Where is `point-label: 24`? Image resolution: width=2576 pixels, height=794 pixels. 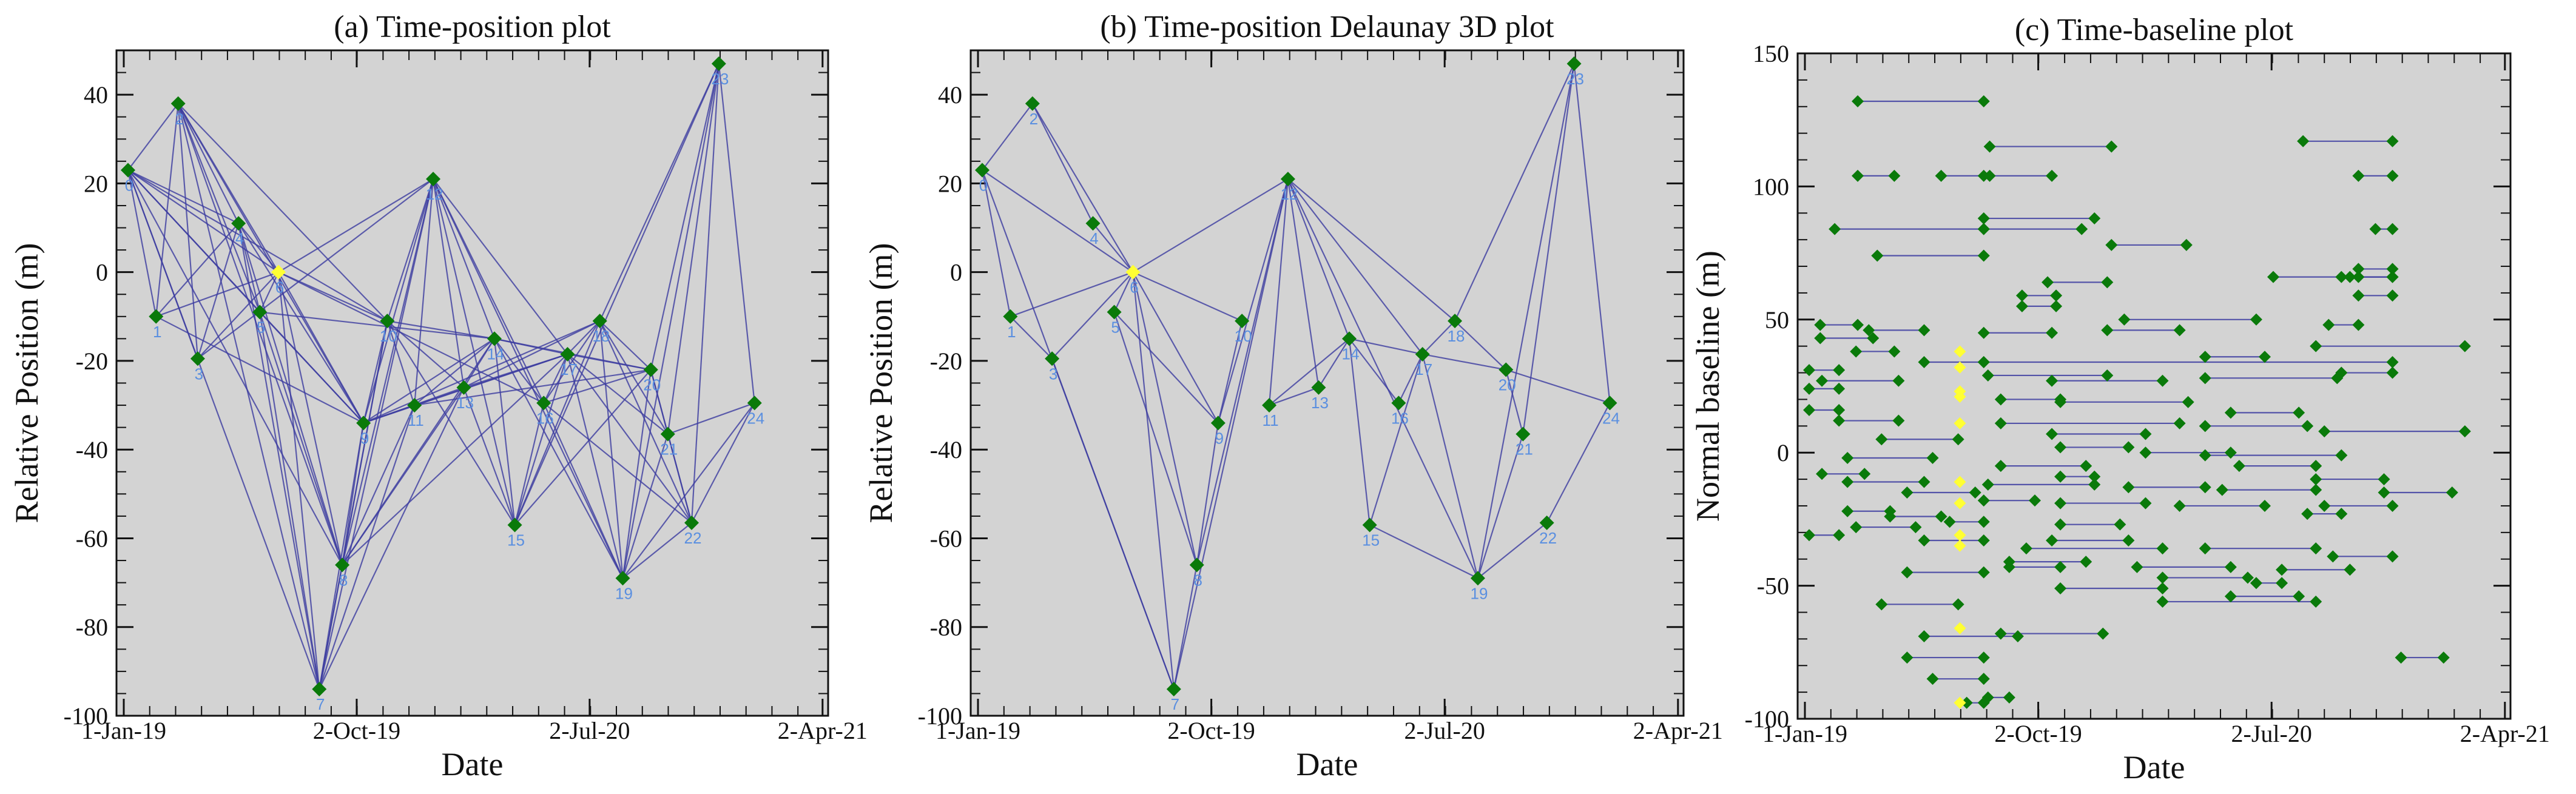 point-label: 24 is located at coordinates (756, 418).